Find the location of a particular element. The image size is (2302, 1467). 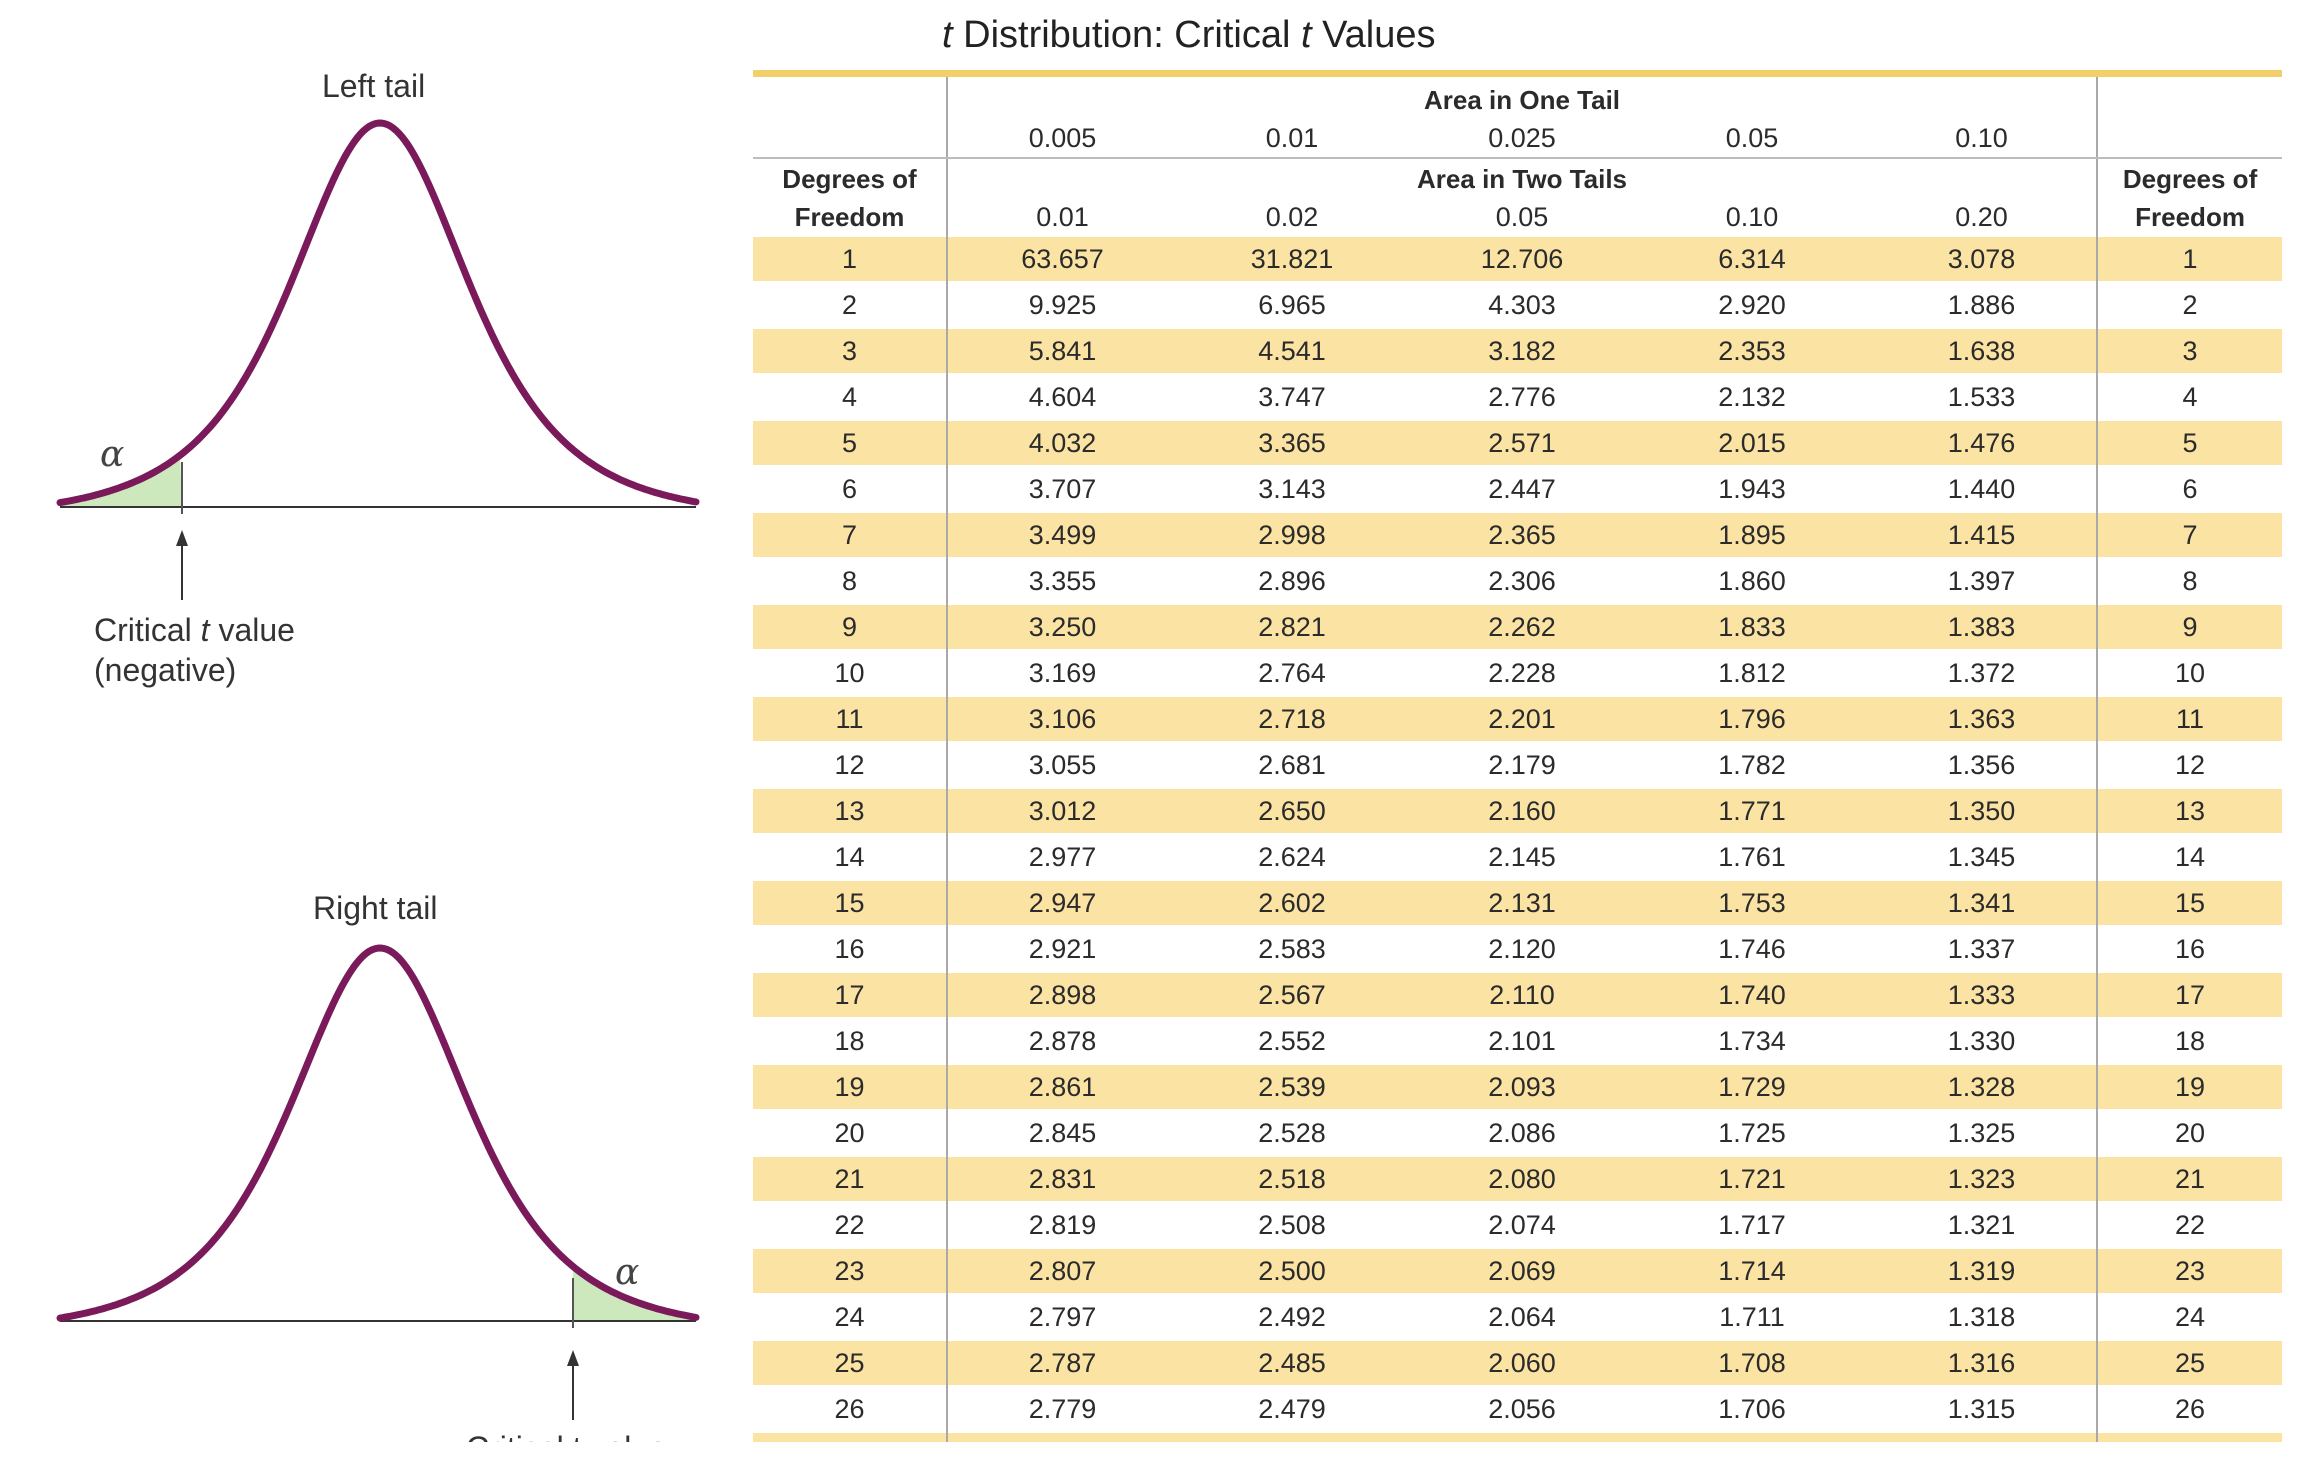

critical-value-cell: 2.718 is located at coordinates (1292, 718).